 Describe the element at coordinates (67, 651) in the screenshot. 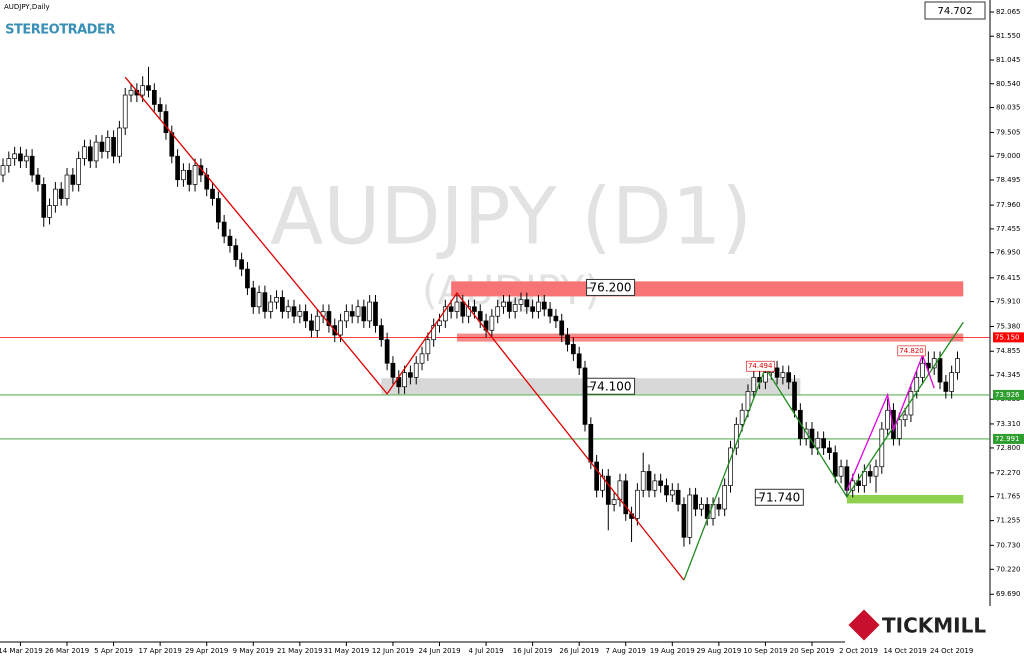

I see `x-tick-label: 26 Mar 2019` at that location.